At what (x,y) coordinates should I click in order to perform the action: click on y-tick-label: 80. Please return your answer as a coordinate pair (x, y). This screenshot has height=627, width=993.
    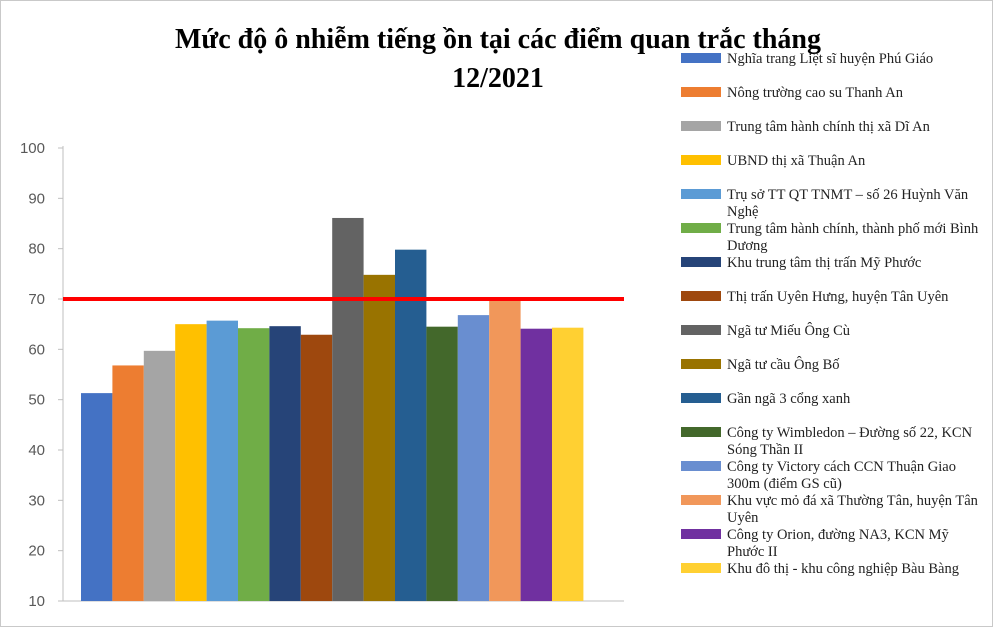
    Looking at the image, I should click on (36, 249).